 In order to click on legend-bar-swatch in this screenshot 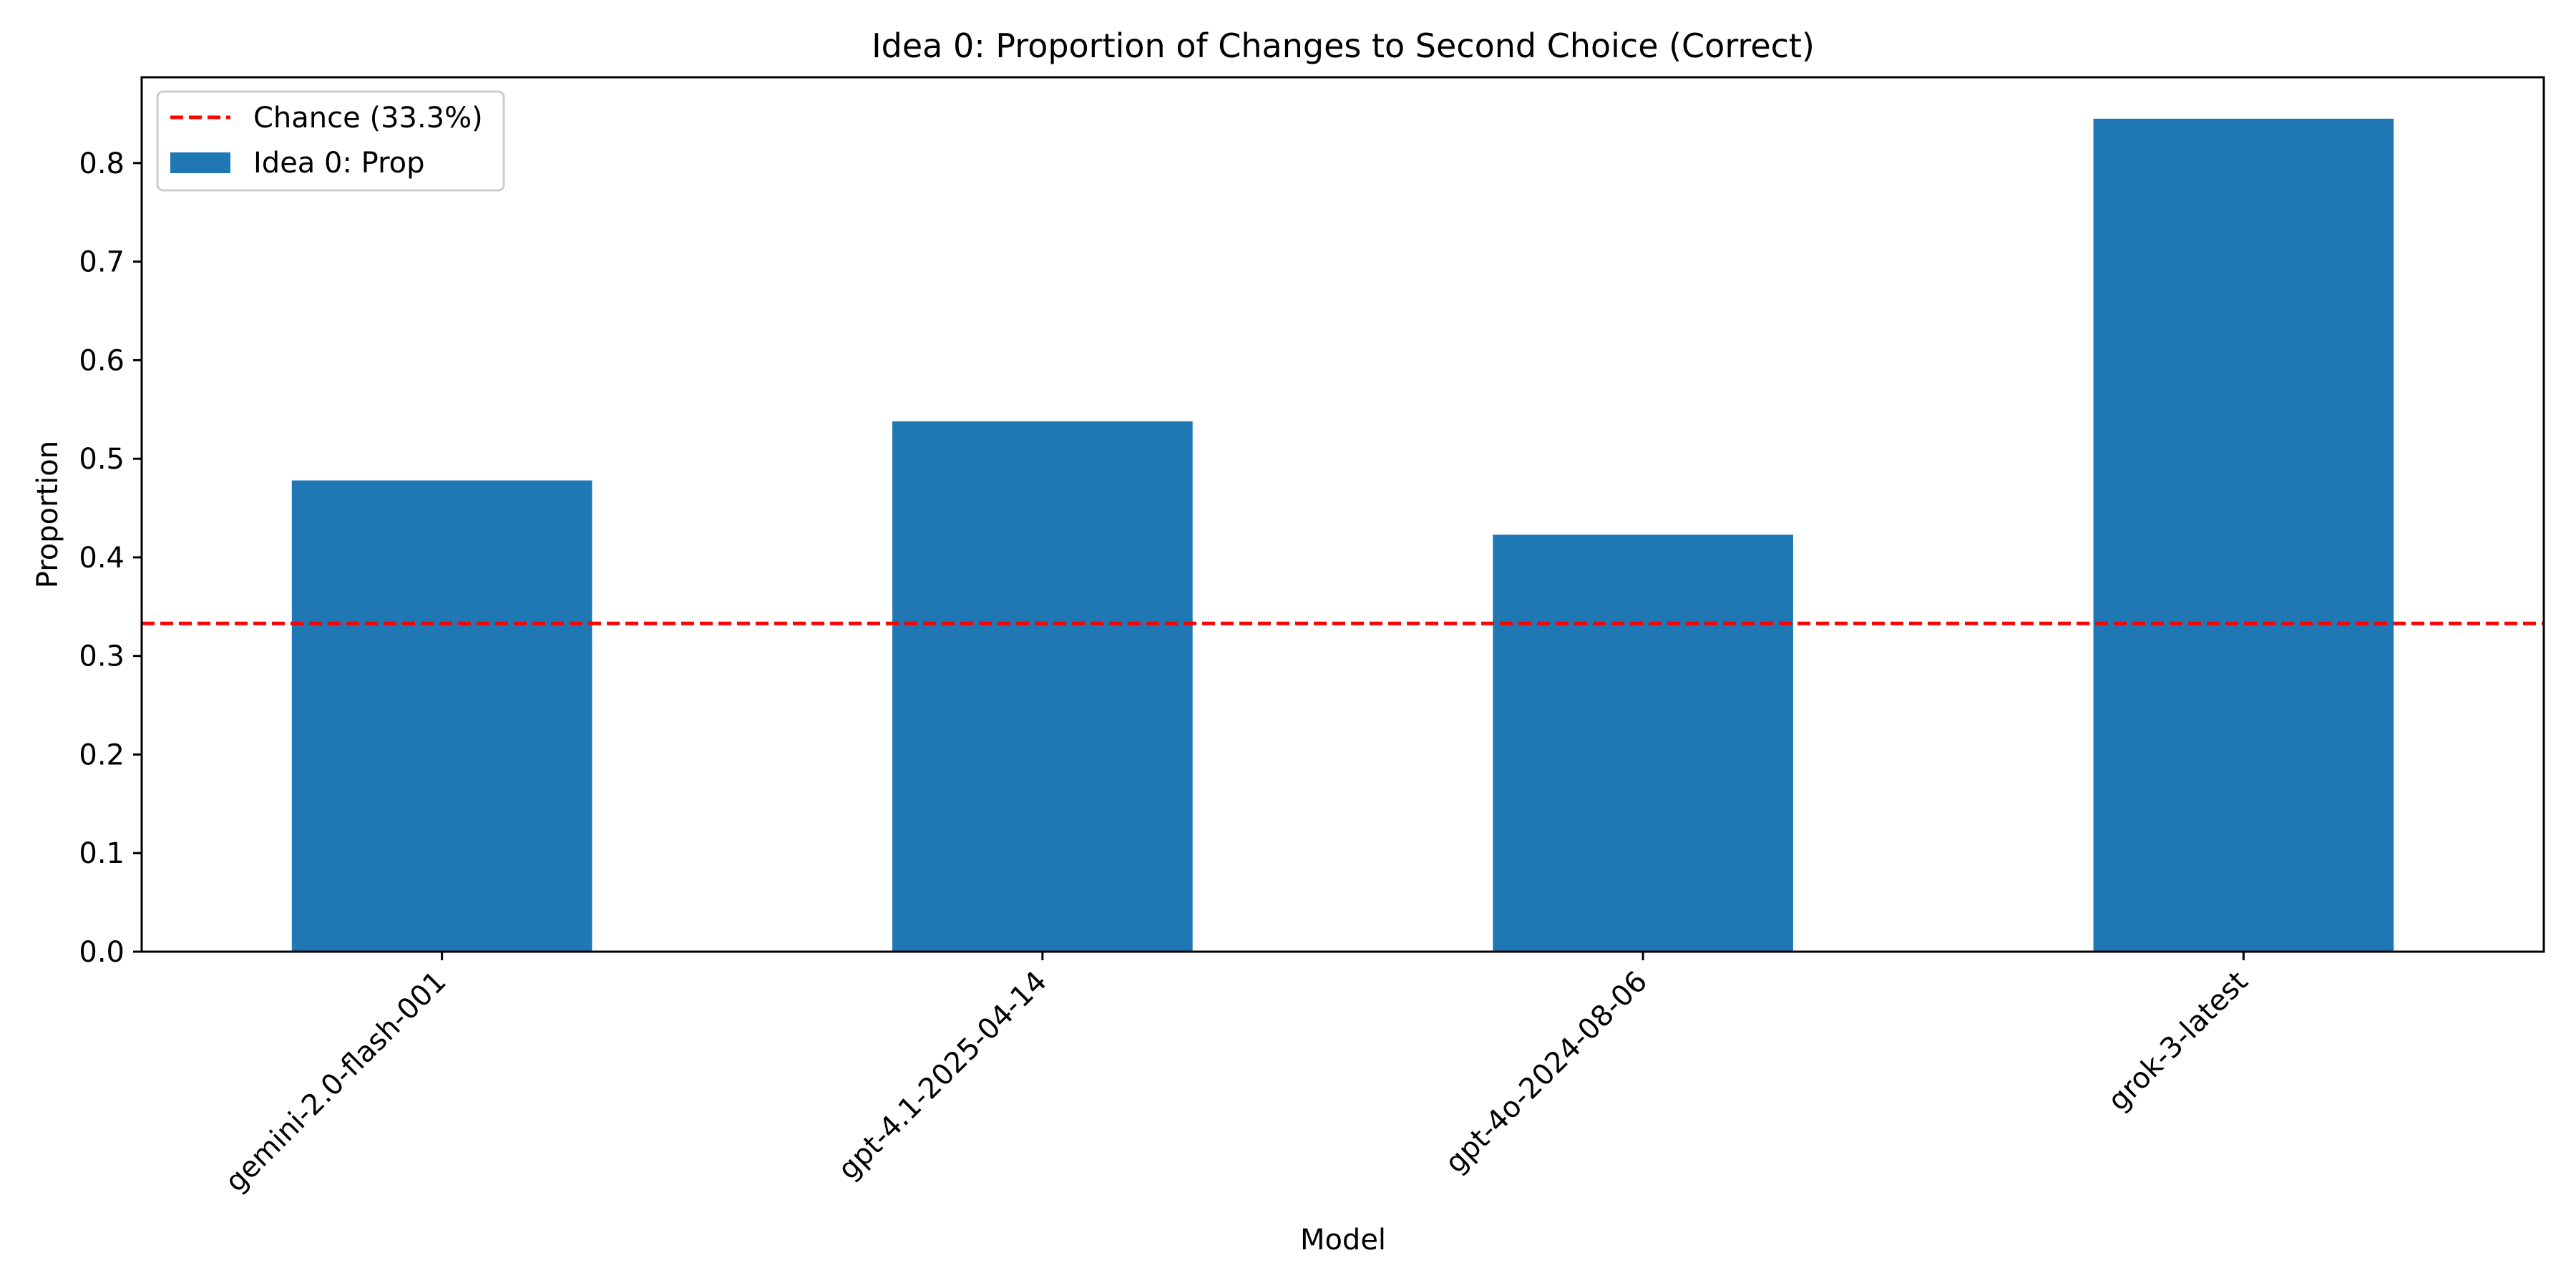, I will do `click(200, 162)`.